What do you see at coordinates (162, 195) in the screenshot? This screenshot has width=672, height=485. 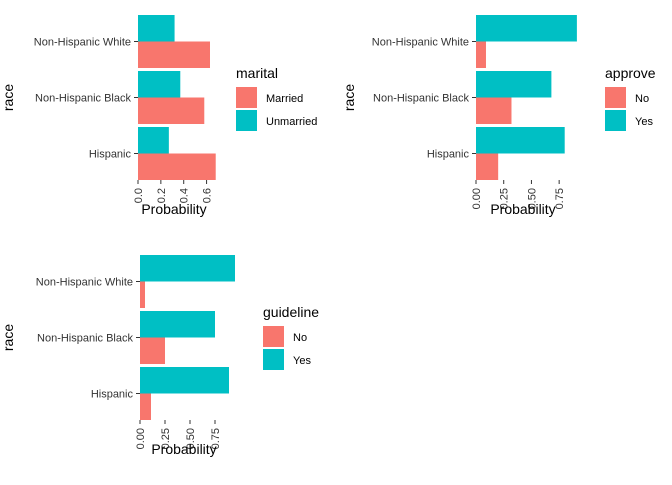 I see `x-tick-label: 0.2` at bounding box center [162, 195].